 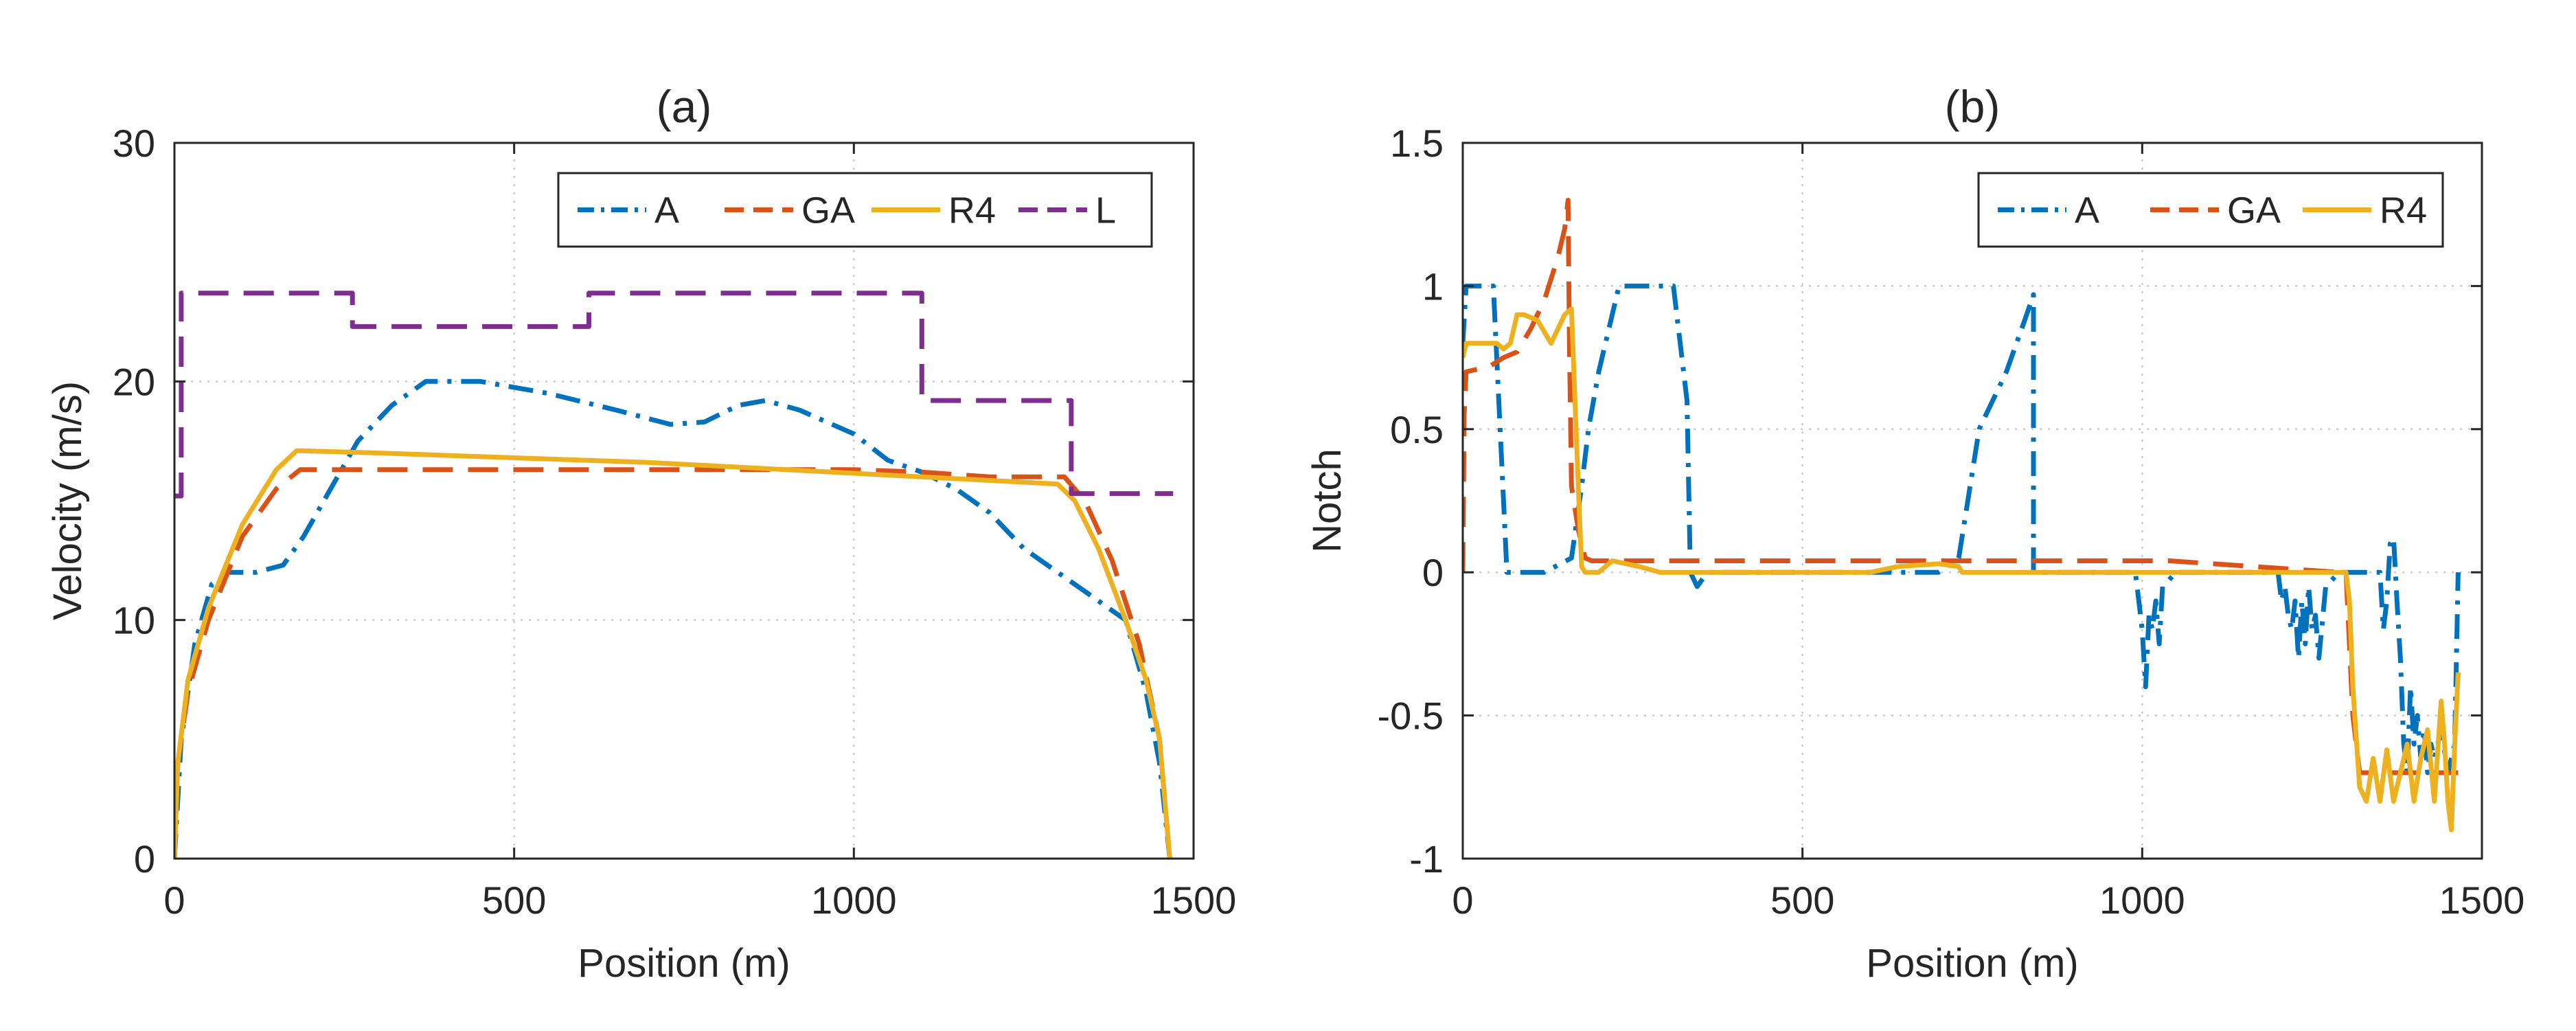 What do you see at coordinates (1973, 106) in the screenshot?
I see `chart-title: (b)` at bounding box center [1973, 106].